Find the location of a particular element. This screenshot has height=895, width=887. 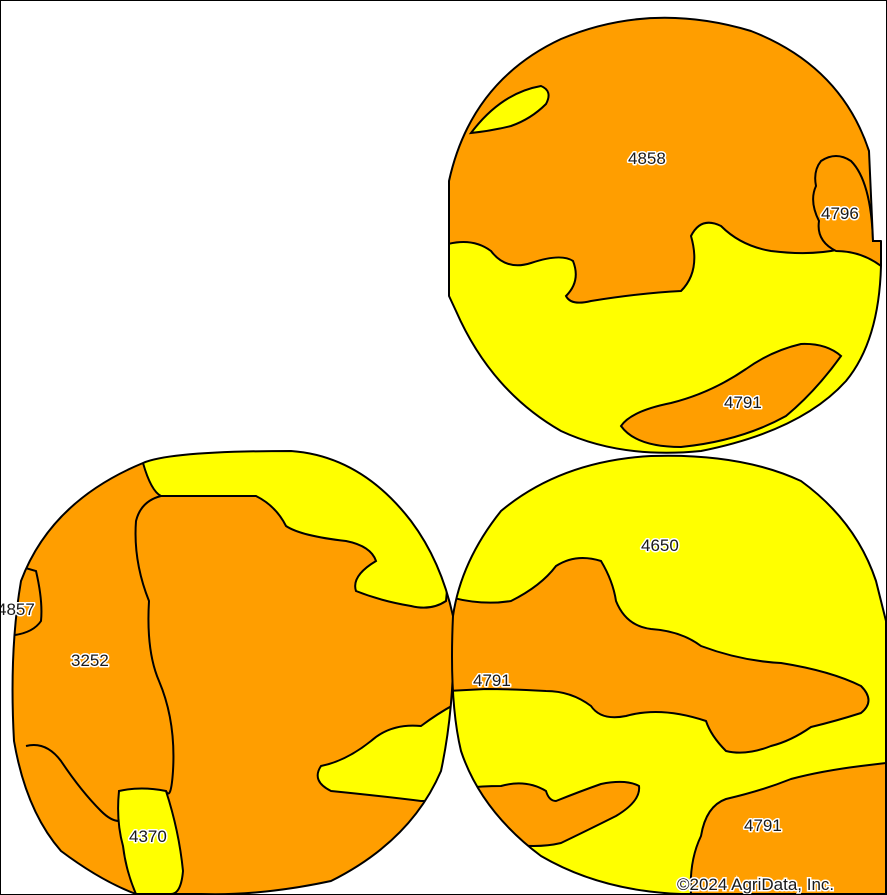

soil-label: 4857 is located at coordinates (18, 609).